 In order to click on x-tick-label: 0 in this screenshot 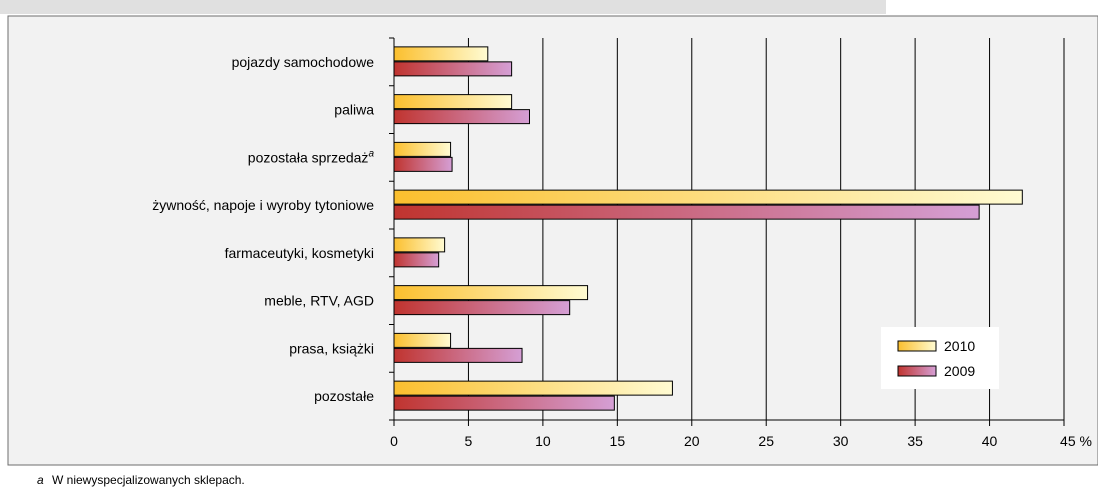, I will do `click(394, 441)`.